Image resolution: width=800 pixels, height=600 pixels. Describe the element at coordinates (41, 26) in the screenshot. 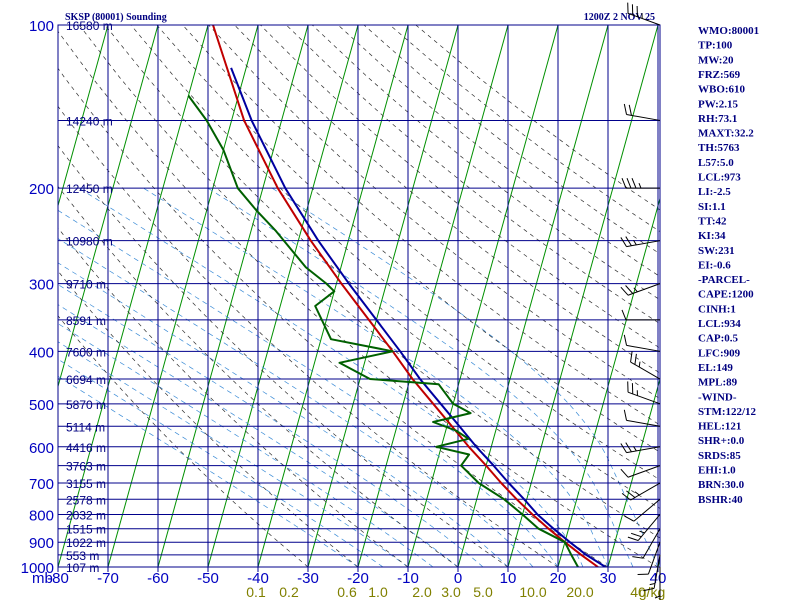

I see `pressure-tick-label: 100` at that location.